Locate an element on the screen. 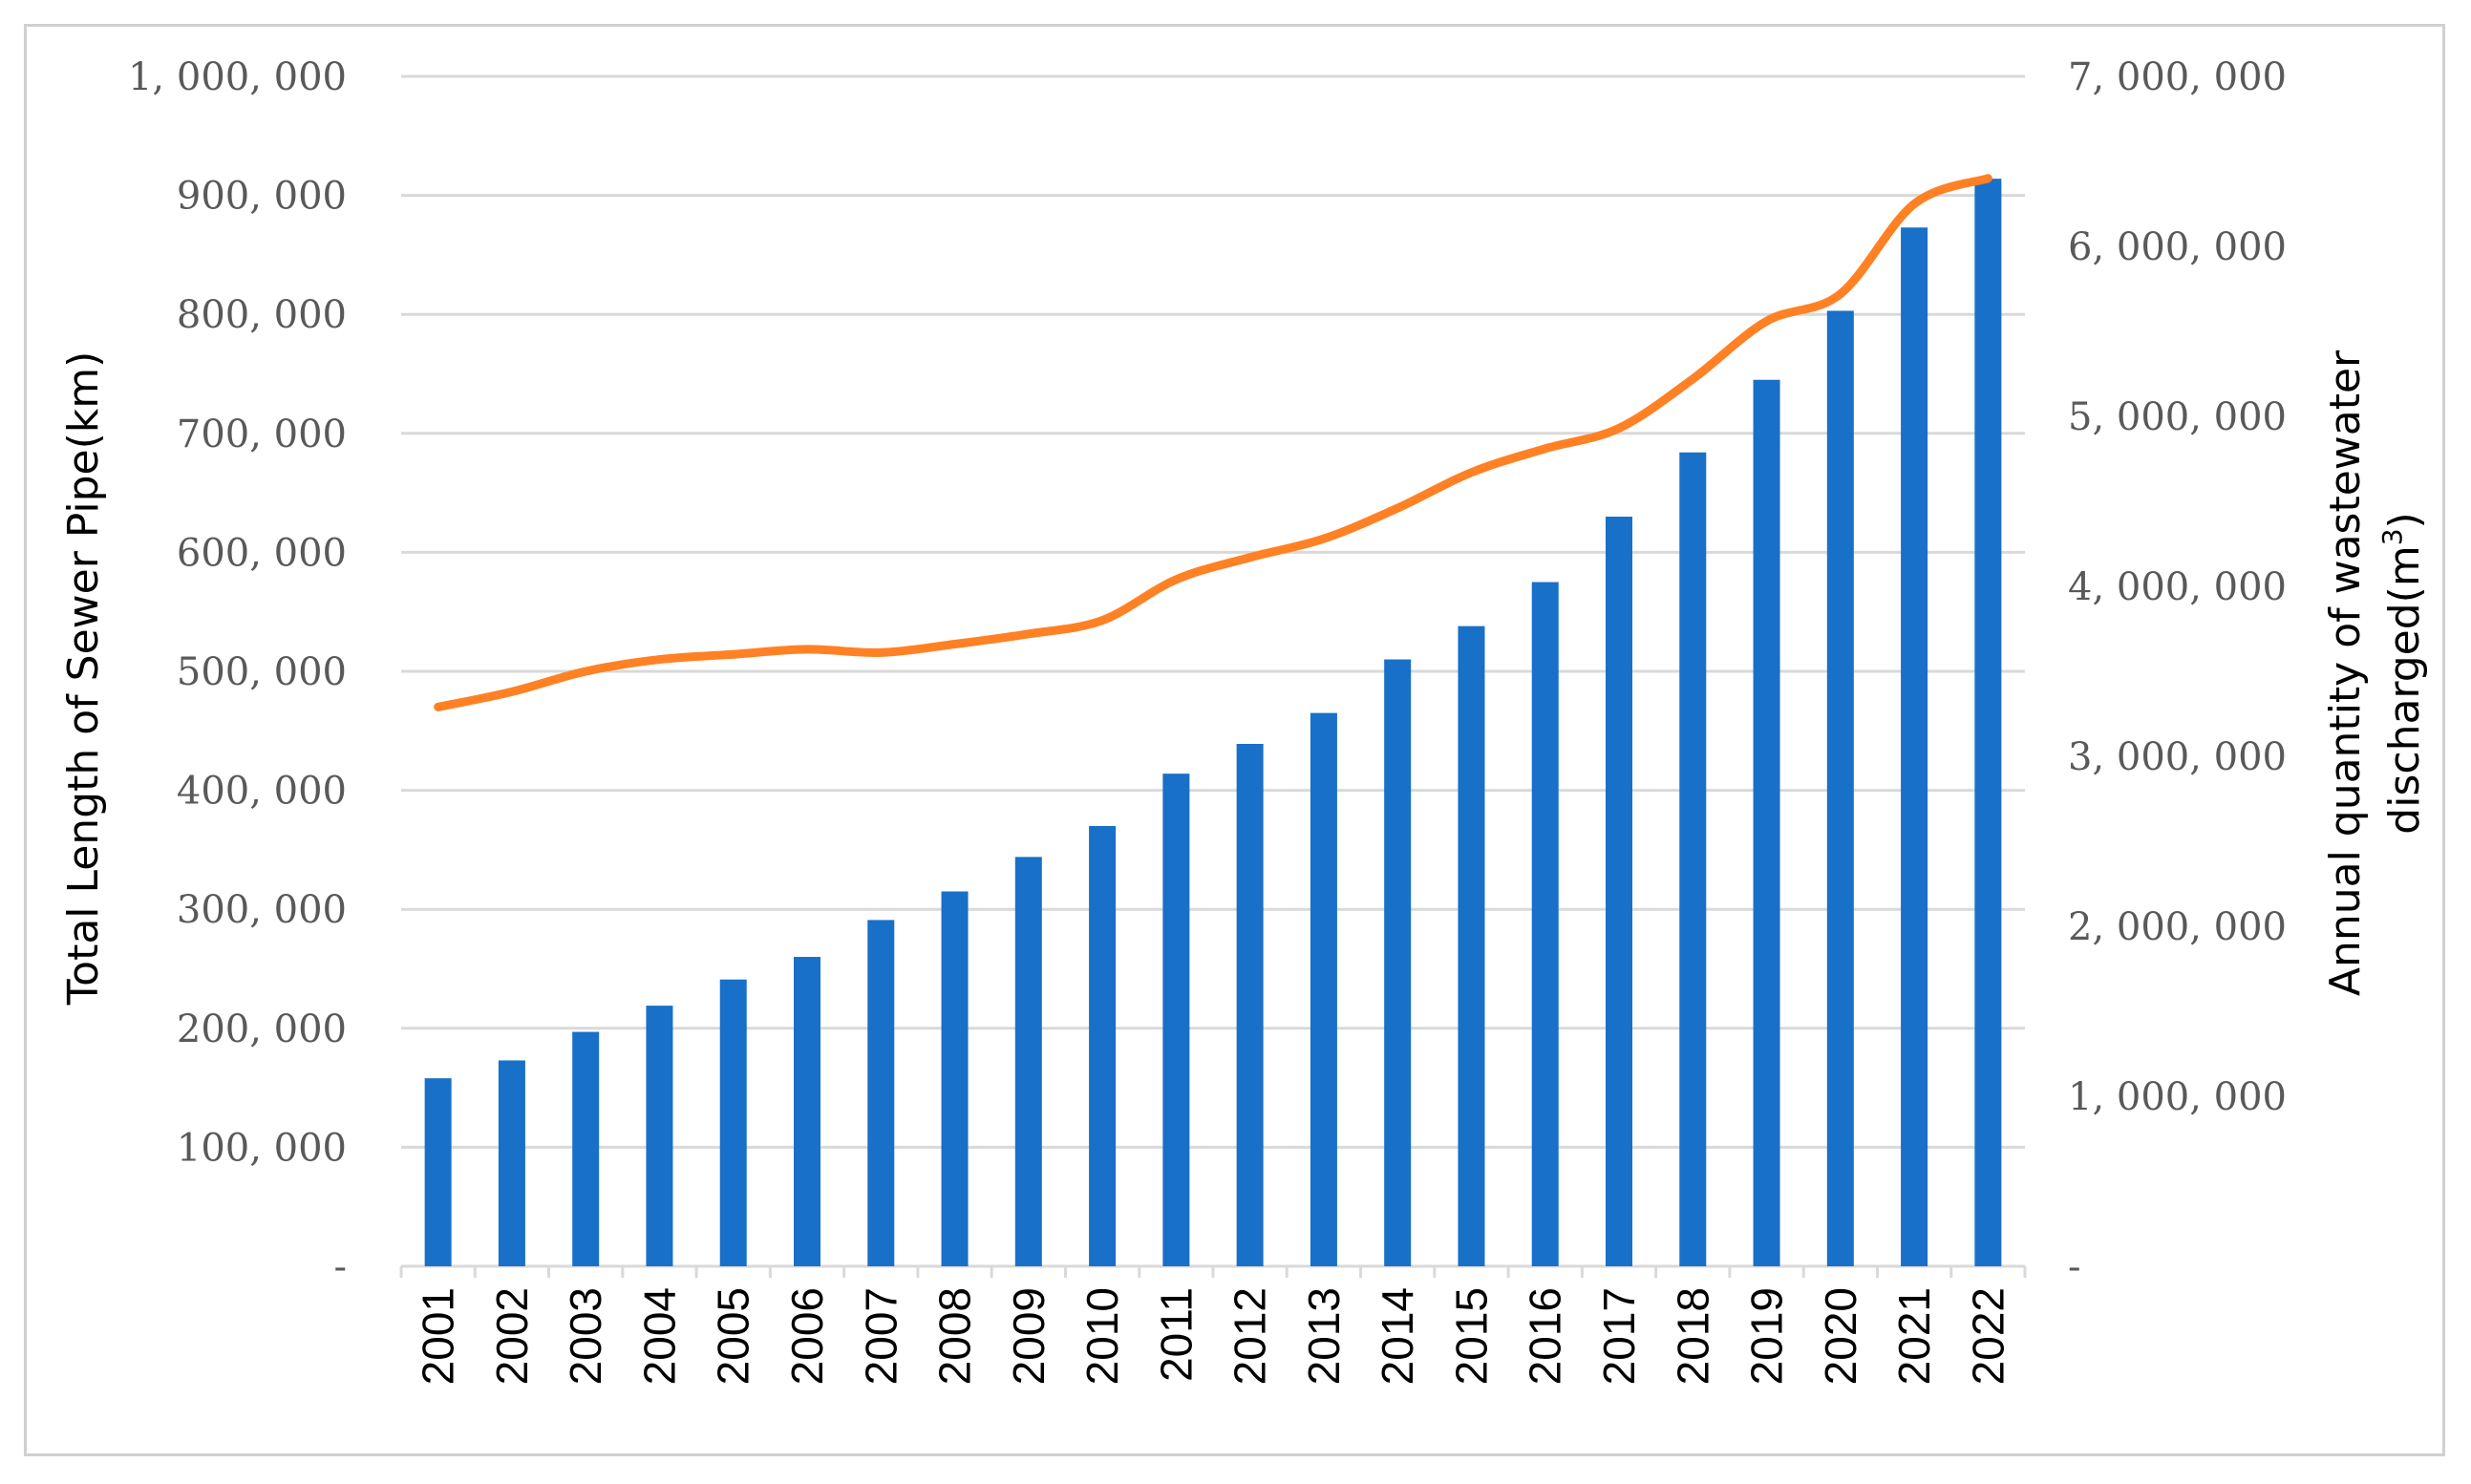 Image resolution: width=2471 pixels, height=1484 pixels. bar-2017 is located at coordinates (1619, 892).